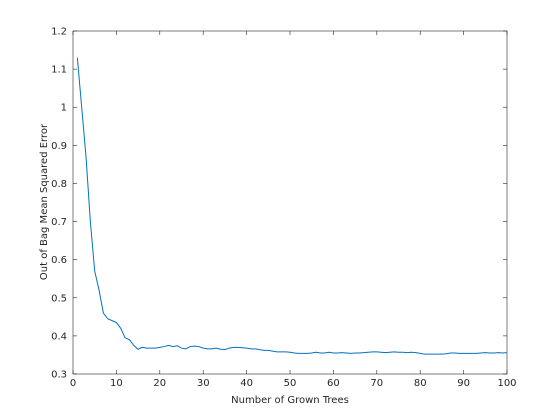 The height and width of the screenshot is (420, 560). I want to click on y-tick-label: 0.6, so click(59, 260).